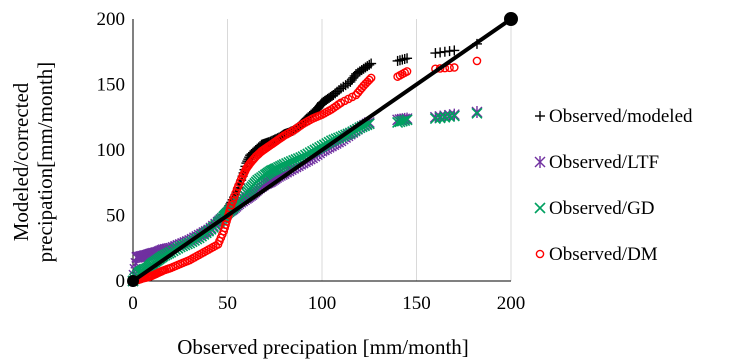  I want to click on legend-item: Observed/LTF, so click(596, 162).